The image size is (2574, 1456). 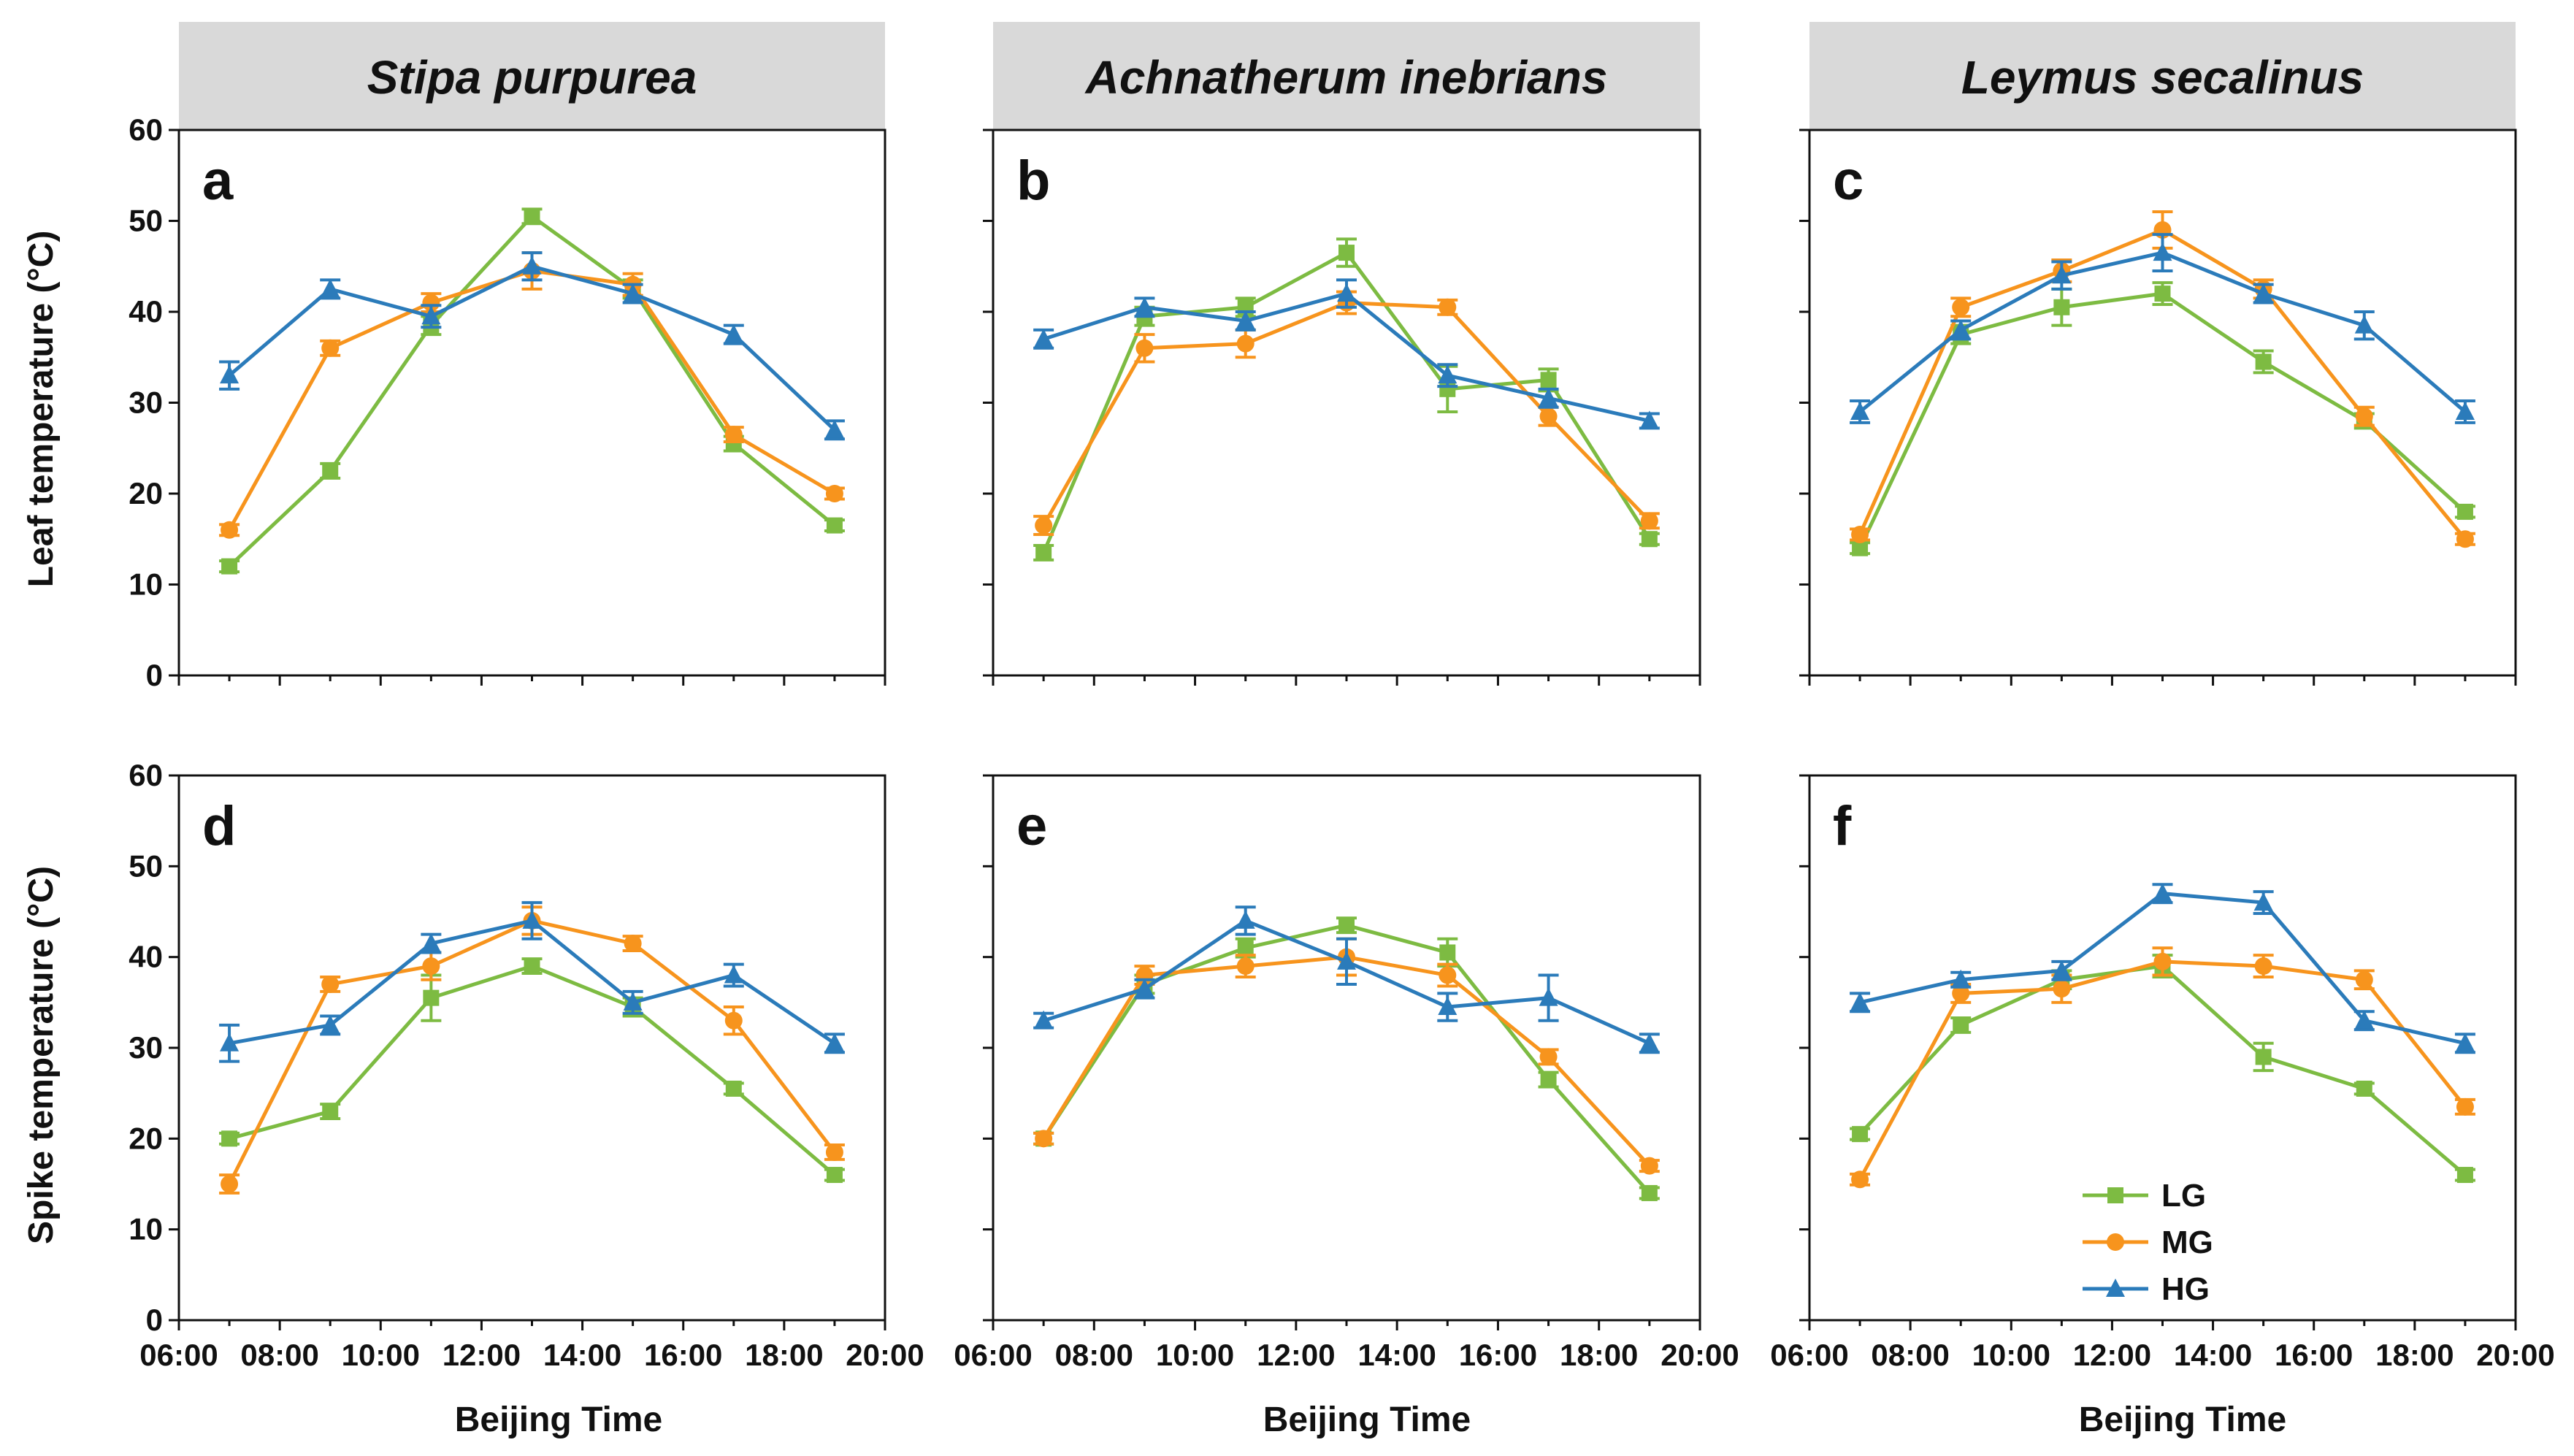 I want to click on legend-label-LG: LG, so click(x=2183, y=1196).